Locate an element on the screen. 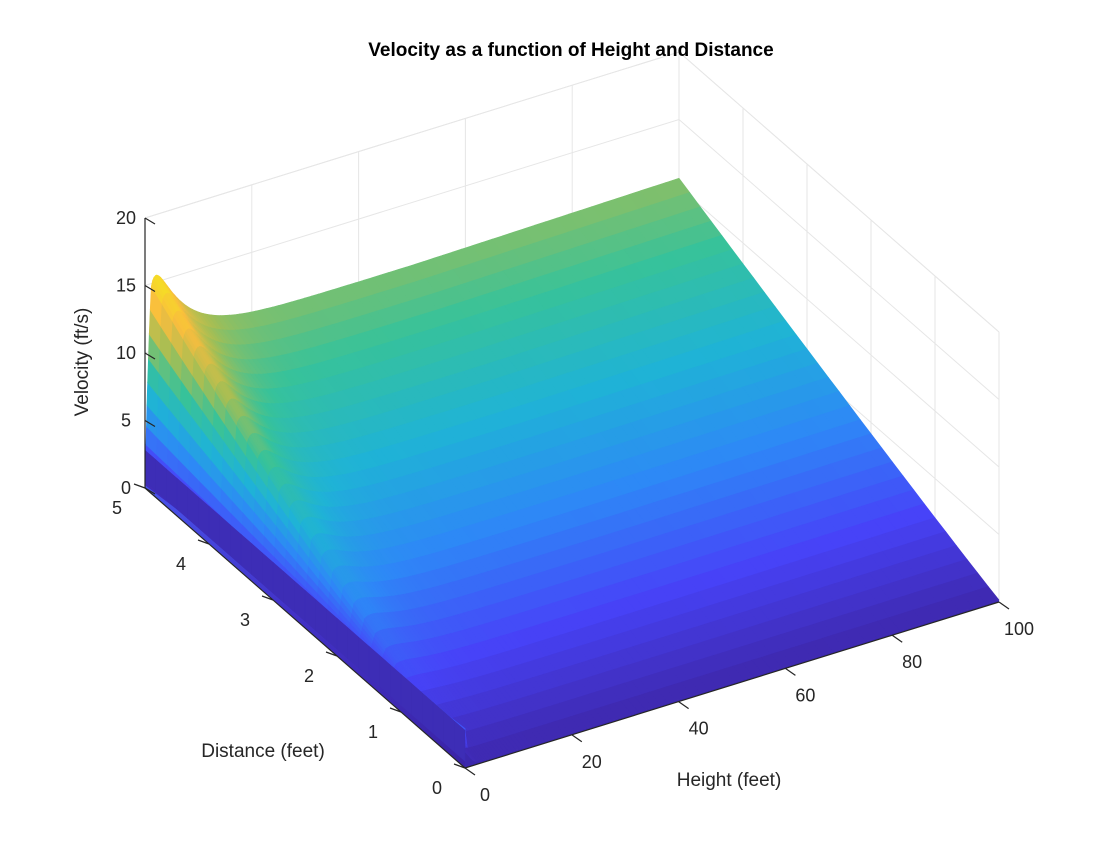 This screenshot has height=862, width=1104. x-ticks: 0 20 40 60 80 100 is located at coordinates (749, 703).